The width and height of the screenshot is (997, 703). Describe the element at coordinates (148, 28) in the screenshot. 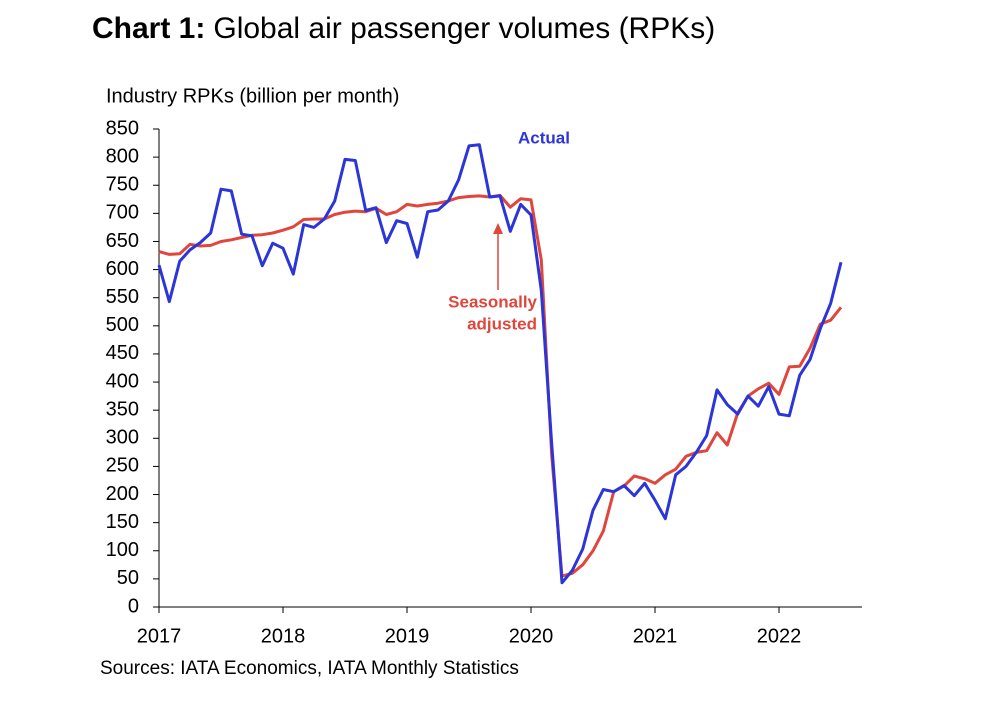

I see `title-prefix: Chart 1:` at that location.